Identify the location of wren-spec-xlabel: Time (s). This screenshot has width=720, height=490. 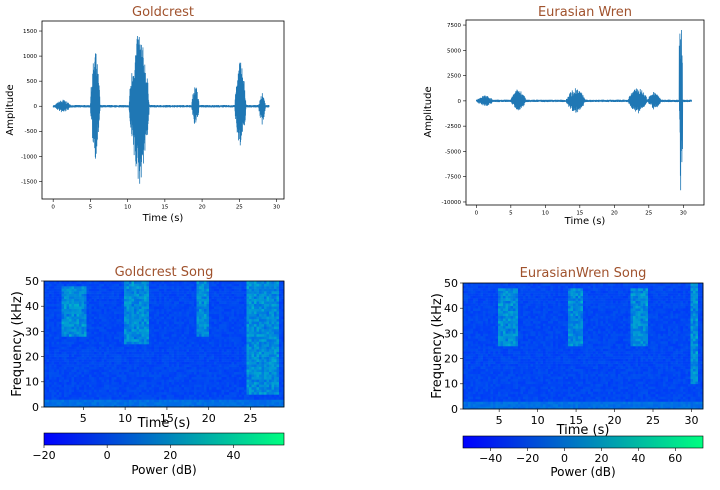
(583, 430).